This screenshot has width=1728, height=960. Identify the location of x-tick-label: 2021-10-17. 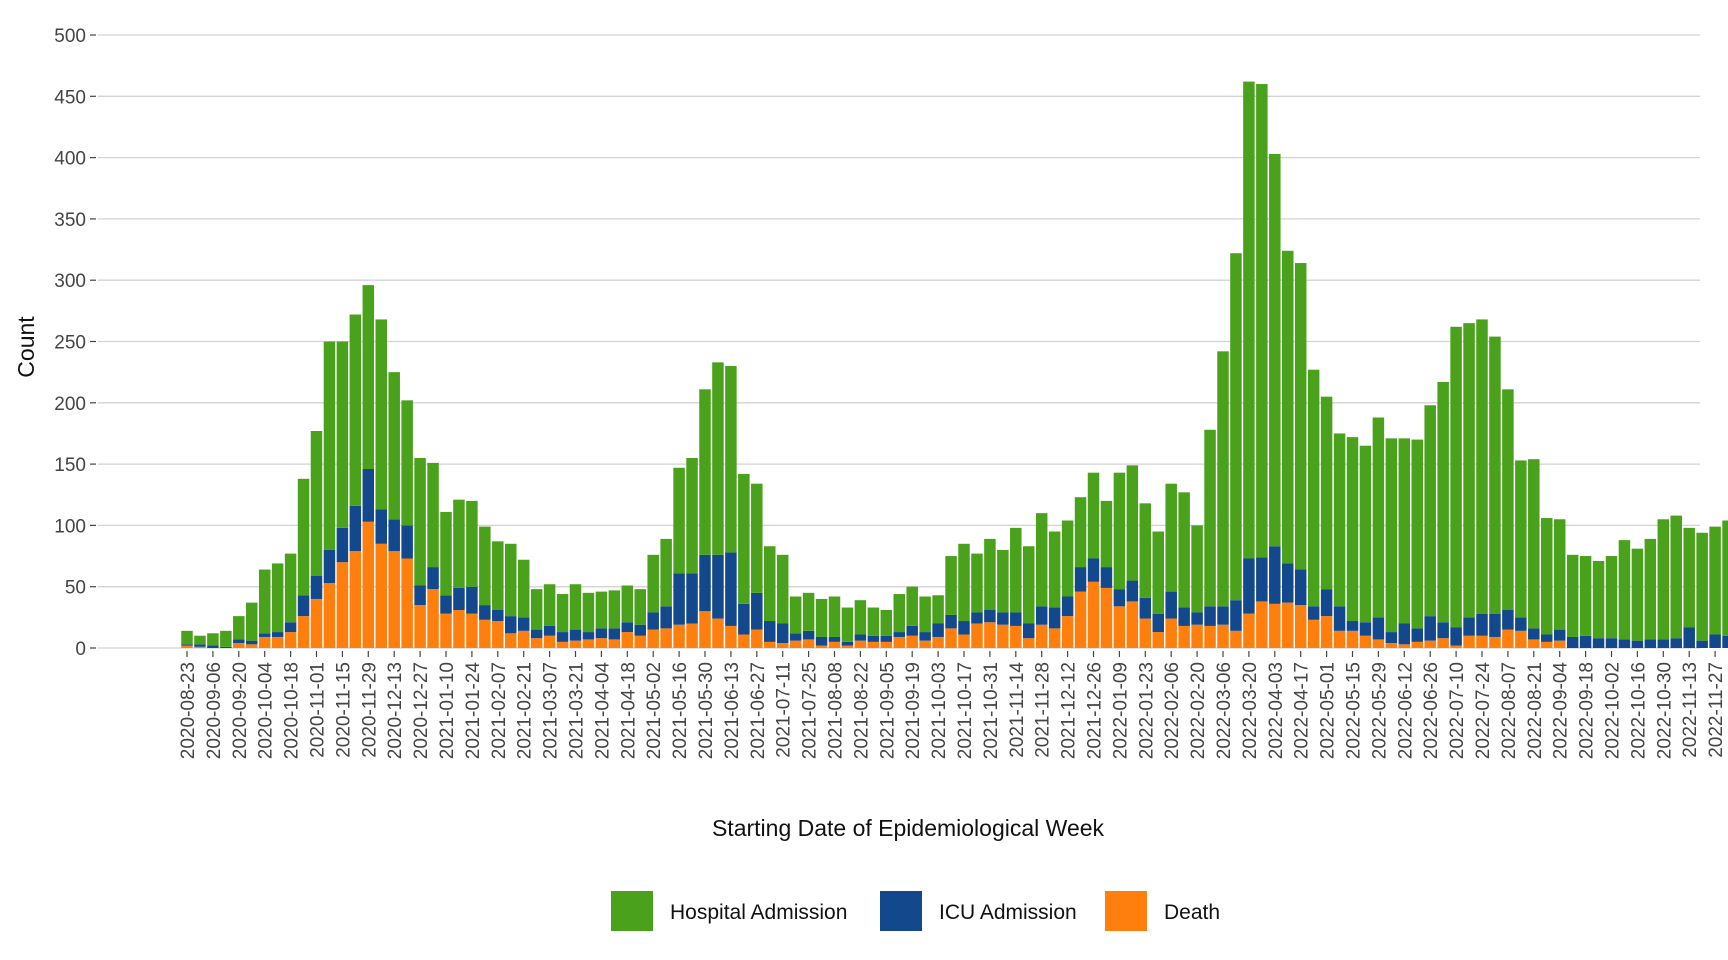
(965, 710).